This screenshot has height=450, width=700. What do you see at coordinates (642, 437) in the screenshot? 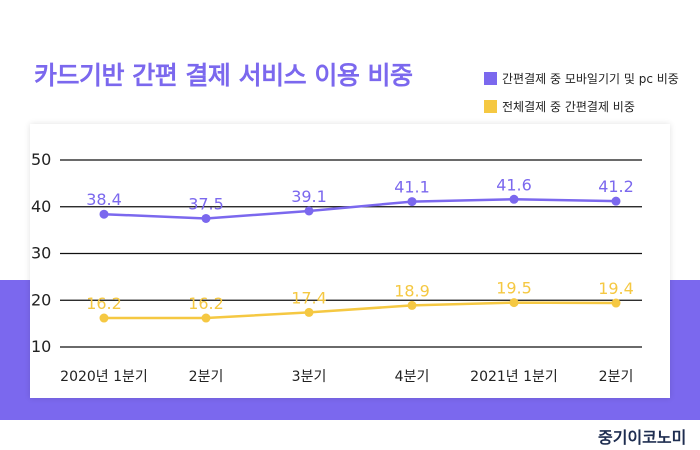
I see `brand-logo-text: 중기이코노미` at bounding box center [642, 437].